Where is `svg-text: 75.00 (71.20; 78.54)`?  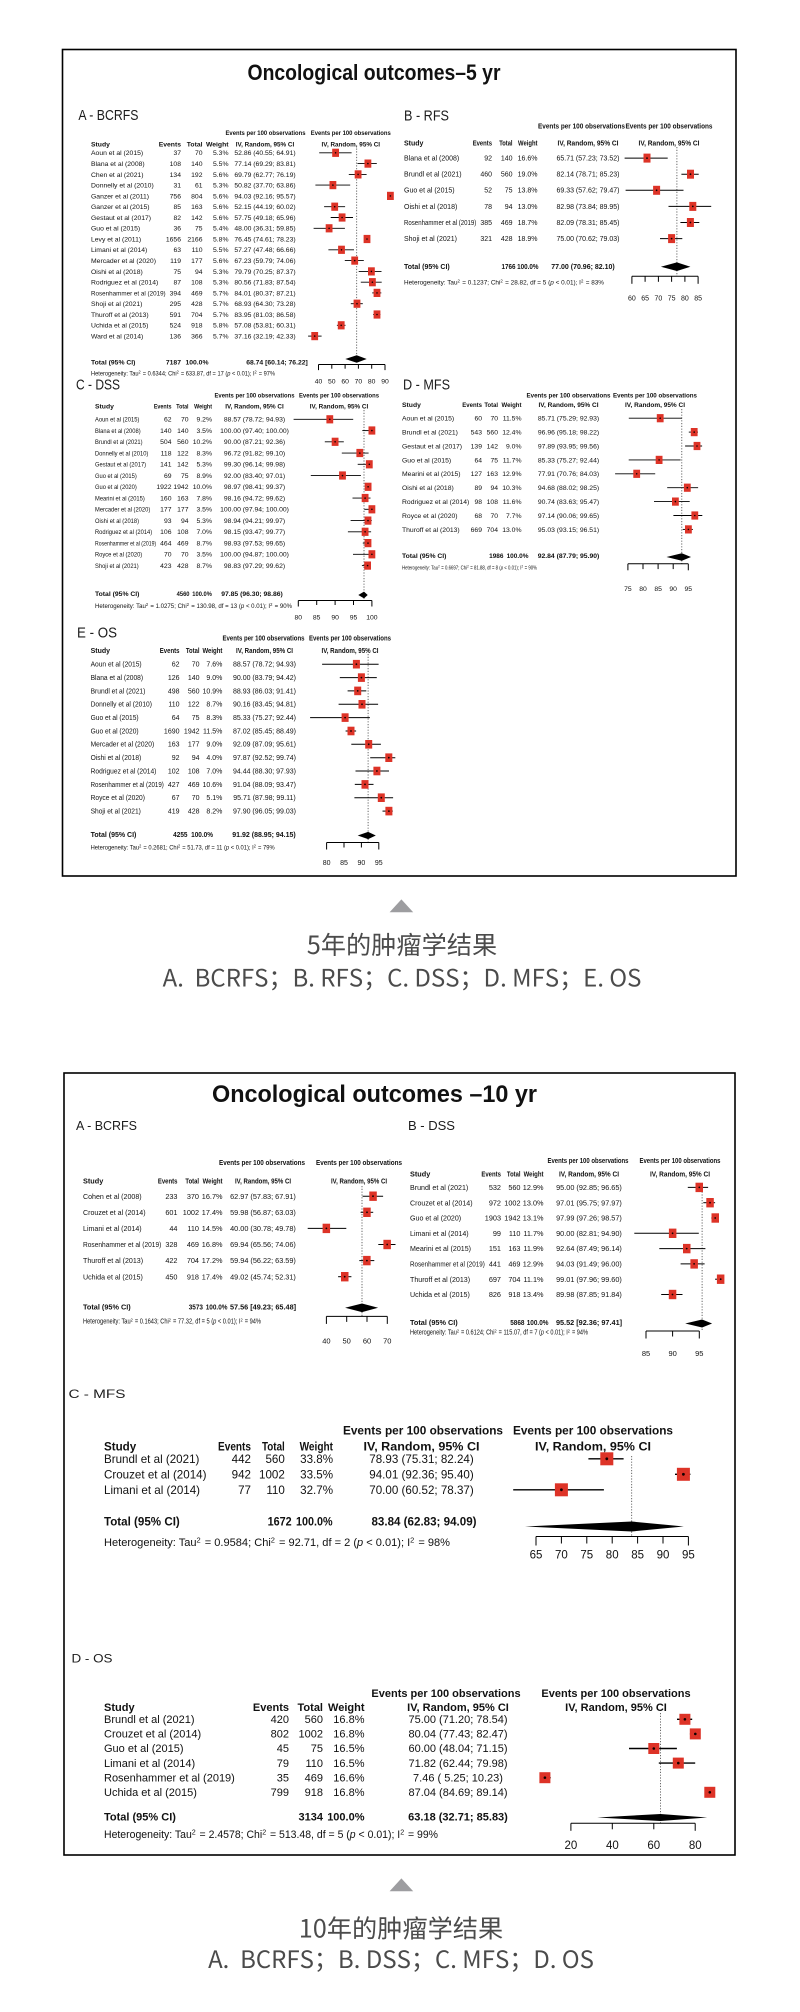
svg-text: 75.00 (71.20; 78.54) is located at coordinates (457, 1720).